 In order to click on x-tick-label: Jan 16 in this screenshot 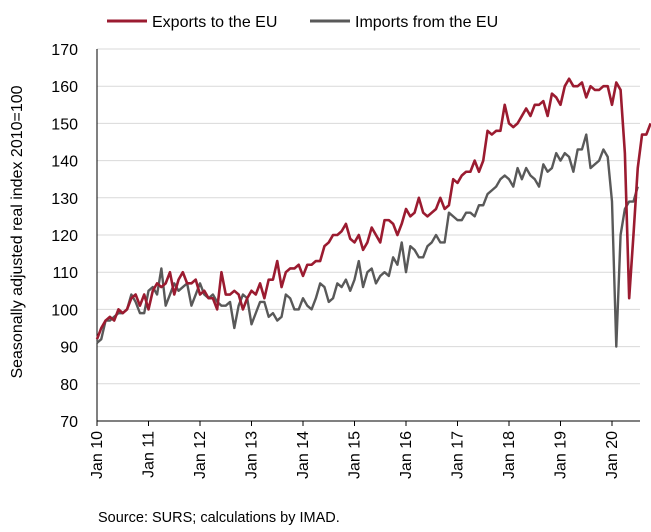, I will do `click(406, 455)`.